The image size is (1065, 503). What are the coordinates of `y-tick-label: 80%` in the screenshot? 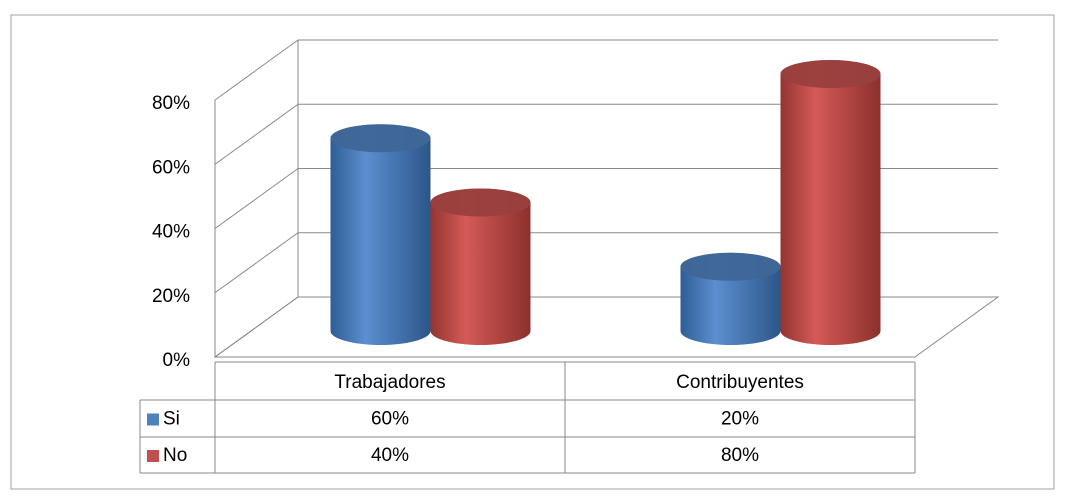 It's located at (171, 103).